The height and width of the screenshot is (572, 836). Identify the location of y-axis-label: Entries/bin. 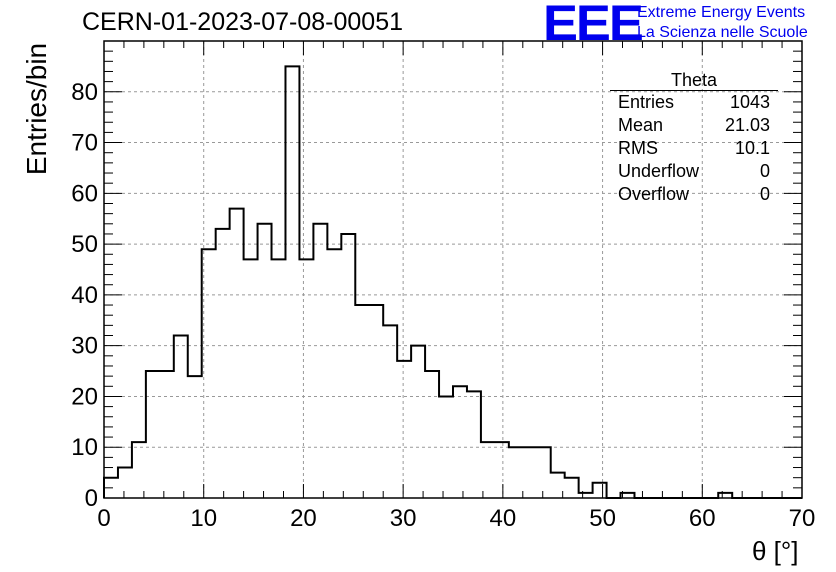
(36, 109).